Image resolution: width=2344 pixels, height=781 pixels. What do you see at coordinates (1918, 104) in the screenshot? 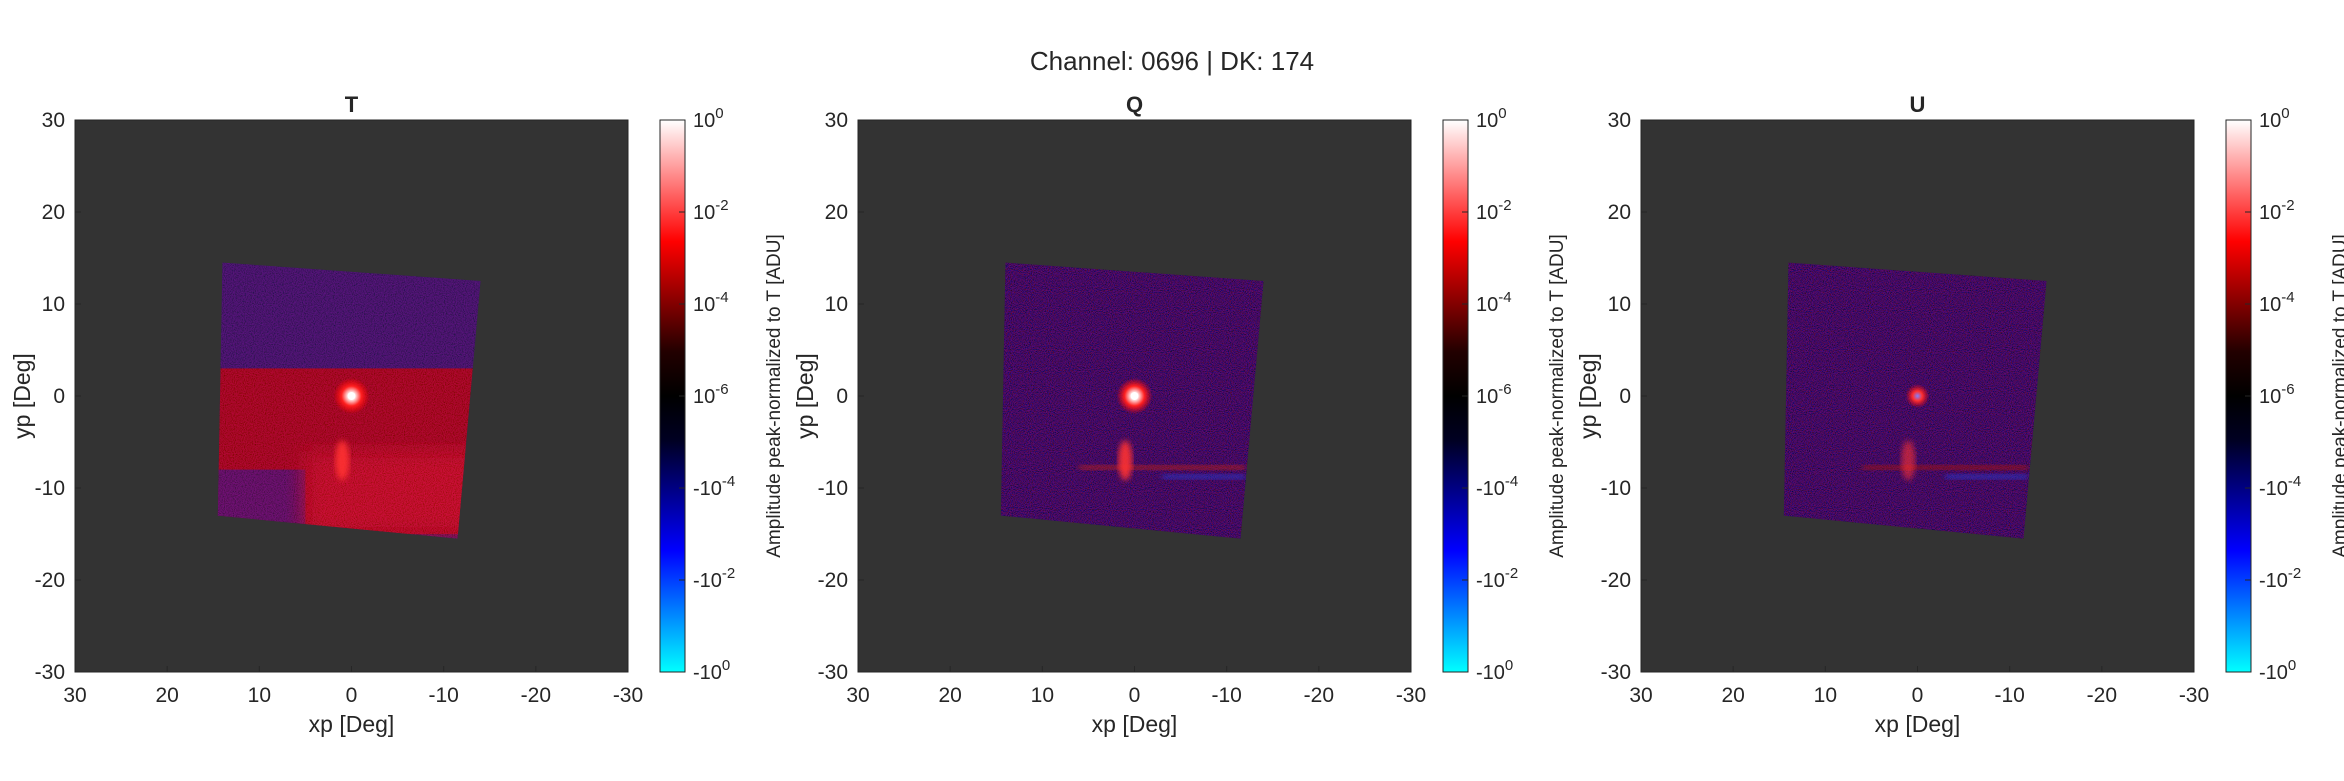
I see `panel-title: U` at bounding box center [1918, 104].